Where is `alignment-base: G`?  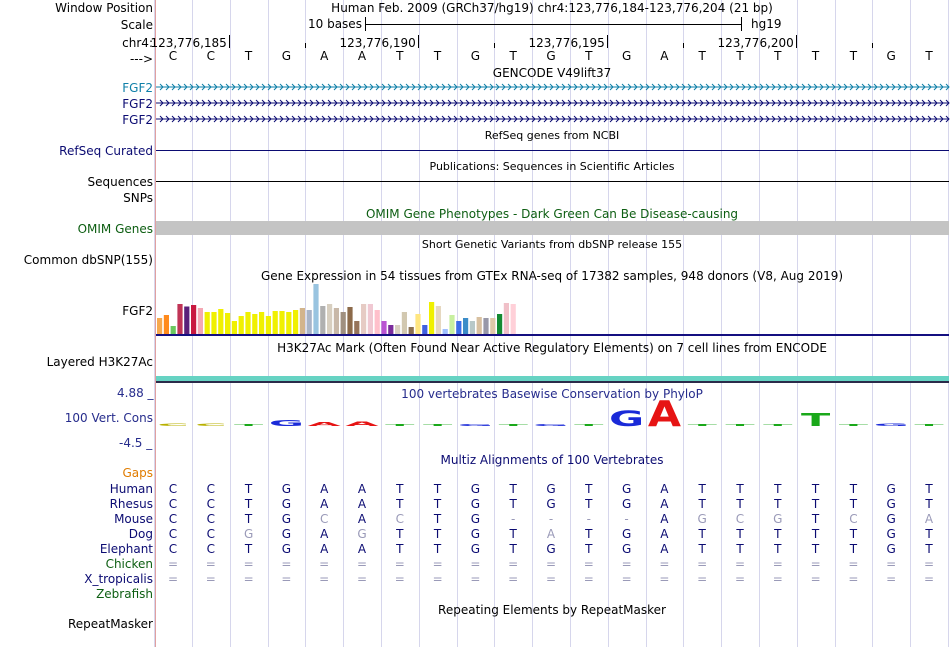
alignment-base: G is located at coordinates (362, 534).